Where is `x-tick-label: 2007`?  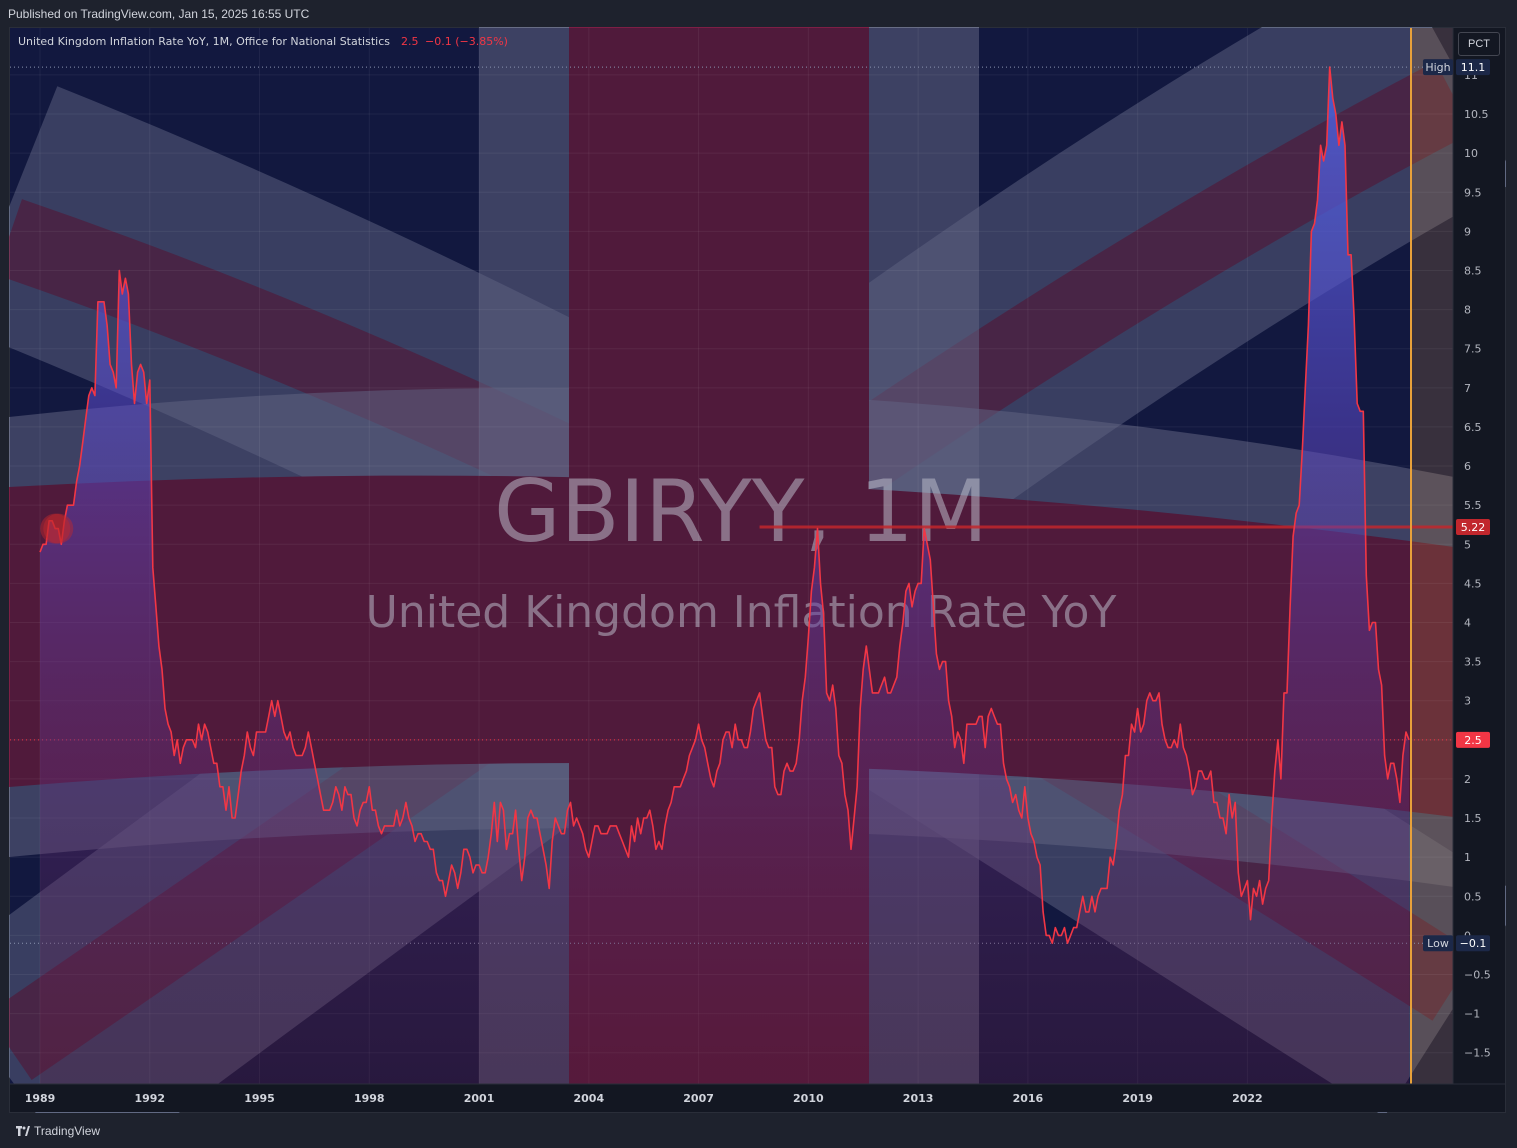
x-tick-label: 2007 is located at coordinates (698, 1098).